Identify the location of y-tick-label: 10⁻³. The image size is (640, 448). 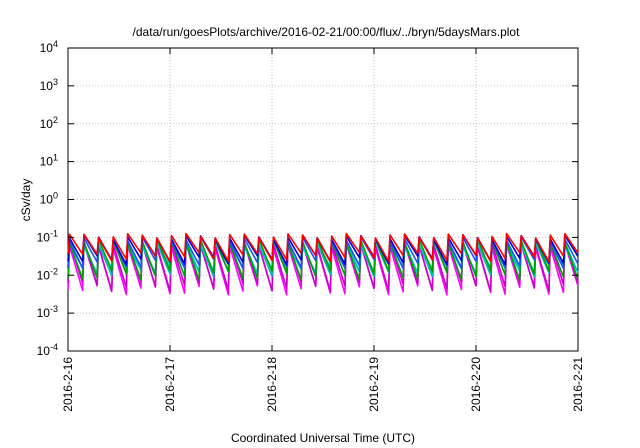
(47, 312).